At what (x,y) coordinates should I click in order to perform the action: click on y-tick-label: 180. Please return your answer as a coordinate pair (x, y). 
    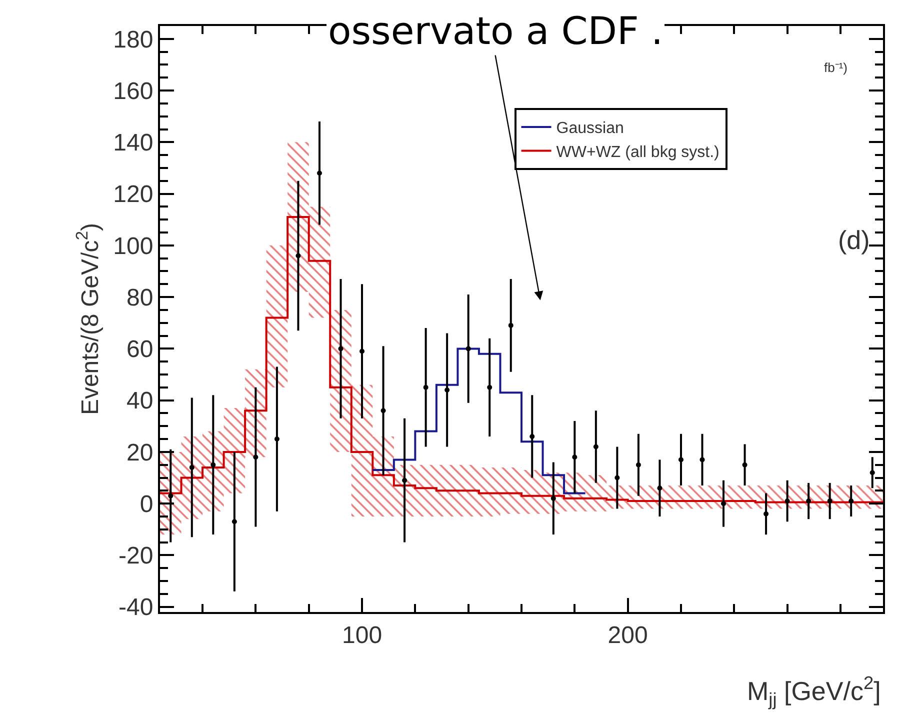
    Looking at the image, I should click on (133, 40).